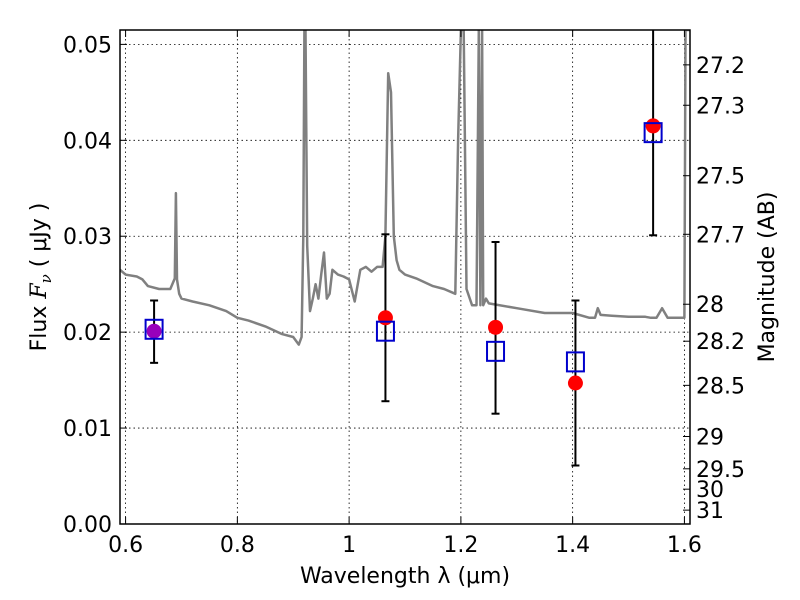 The width and height of the screenshot is (800, 600). I want to click on right-tick-label: 28, so click(710, 305).